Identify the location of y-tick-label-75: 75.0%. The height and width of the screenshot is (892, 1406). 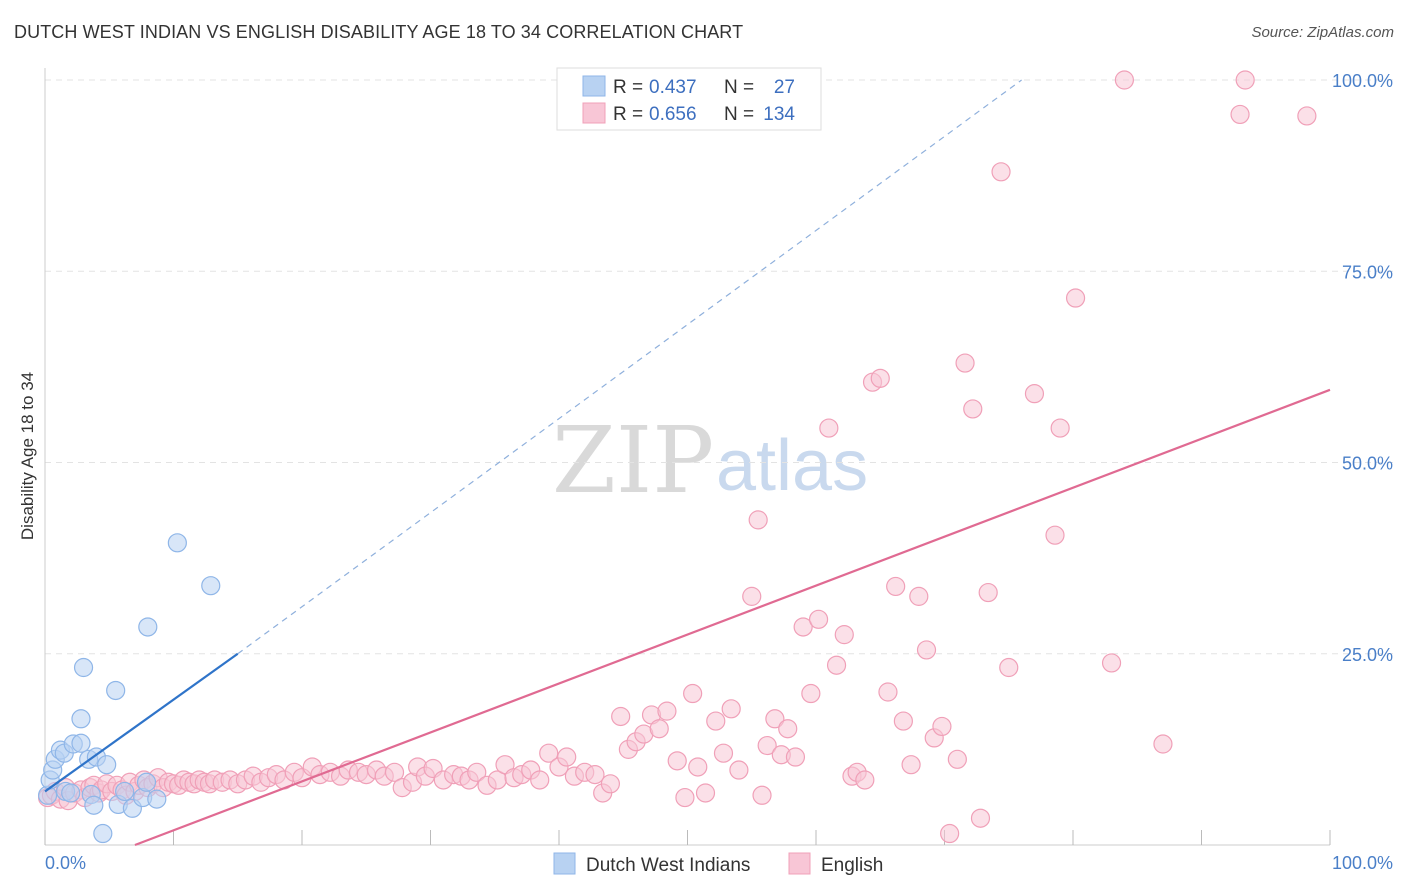
(1367, 272).